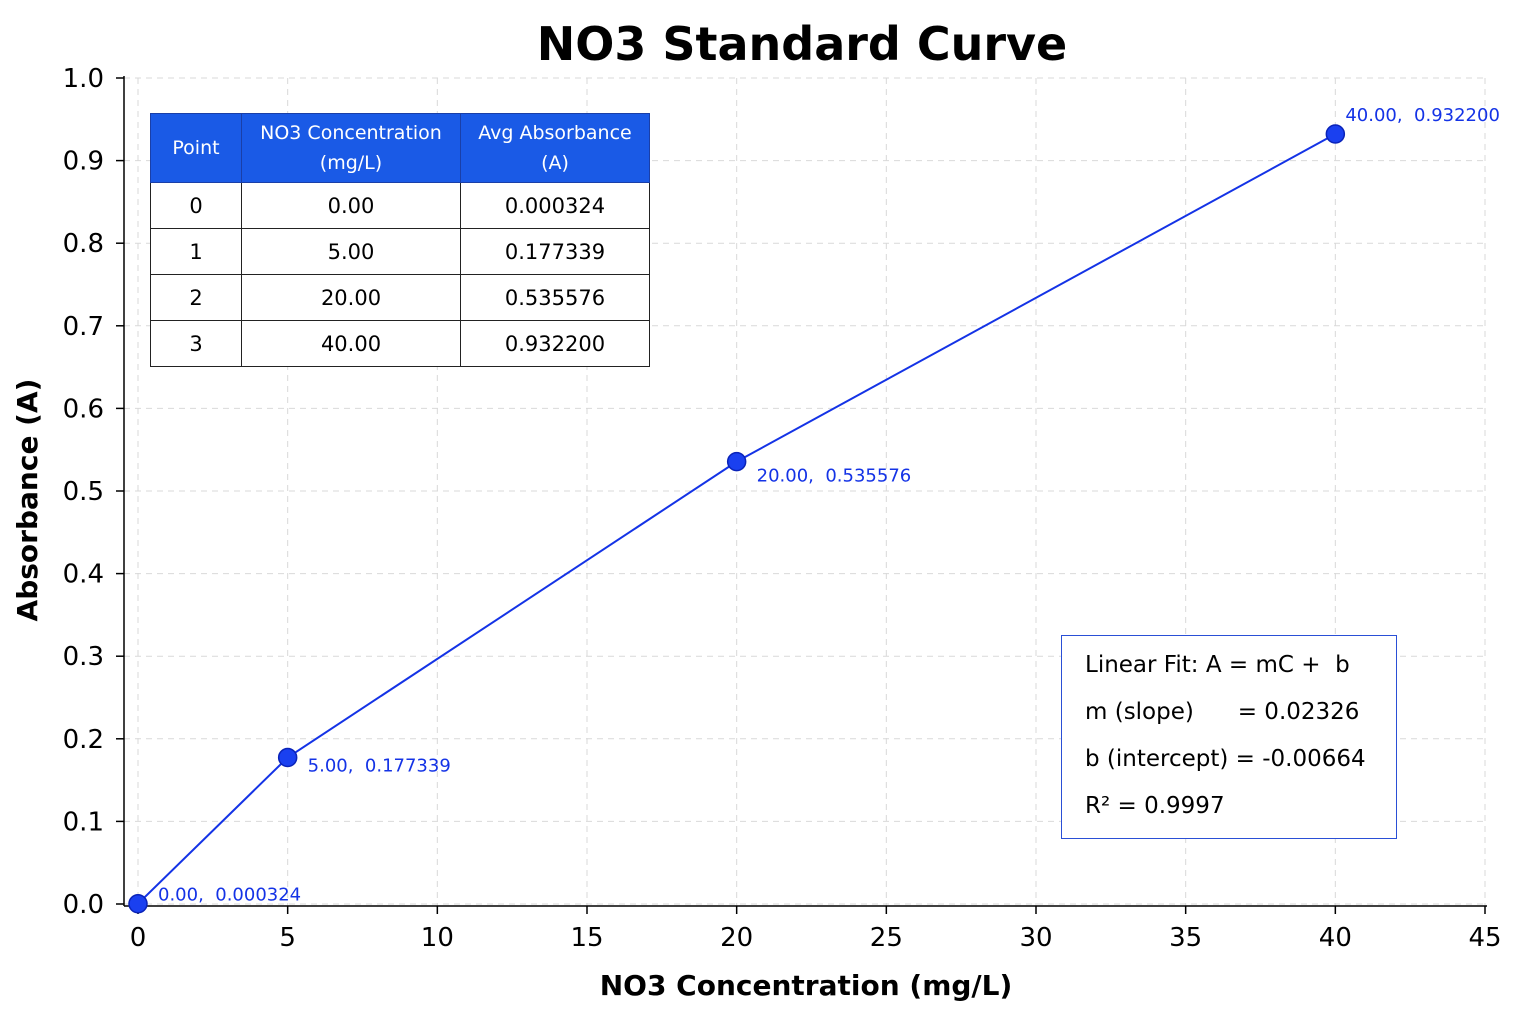 The width and height of the screenshot is (1536, 1024). I want to click on x-tick-label: 40, so click(1335, 938).